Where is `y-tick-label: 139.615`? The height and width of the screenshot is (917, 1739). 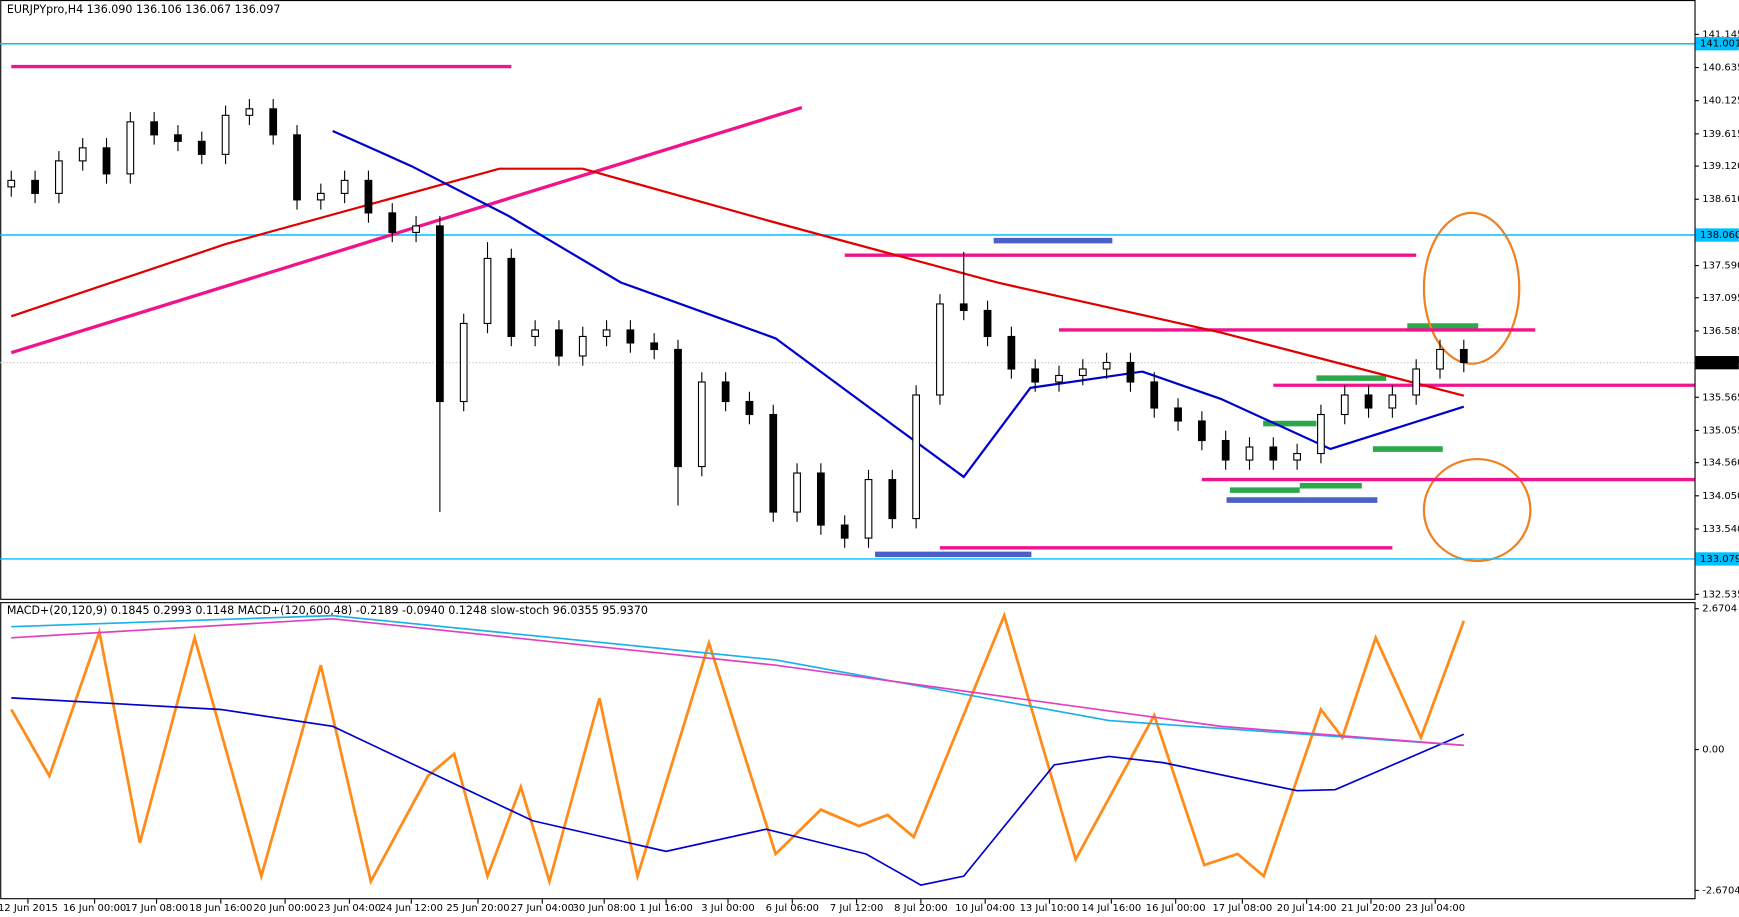
y-tick-label: 139.615 is located at coordinates (1720, 134).